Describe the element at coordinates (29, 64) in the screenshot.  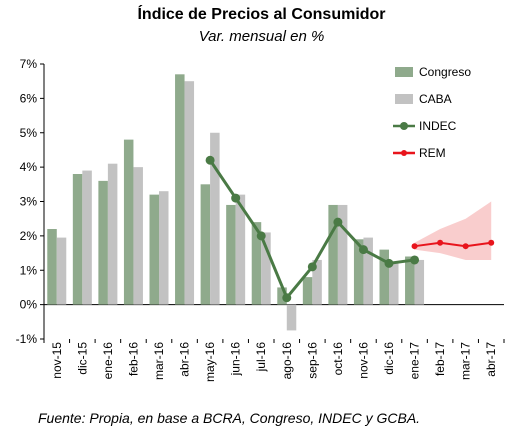
I see `y-tick-label: 7%` at that location.